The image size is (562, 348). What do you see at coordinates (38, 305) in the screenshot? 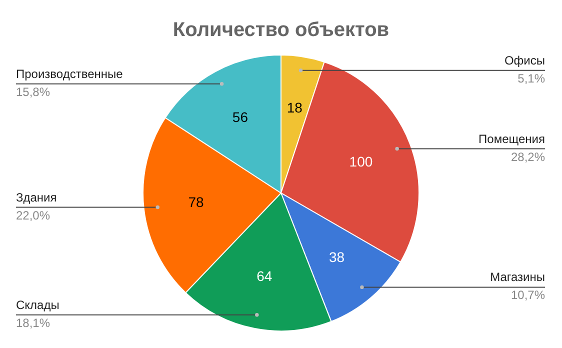
I see `slice-label: Склады` at bounding box center [38, 305].